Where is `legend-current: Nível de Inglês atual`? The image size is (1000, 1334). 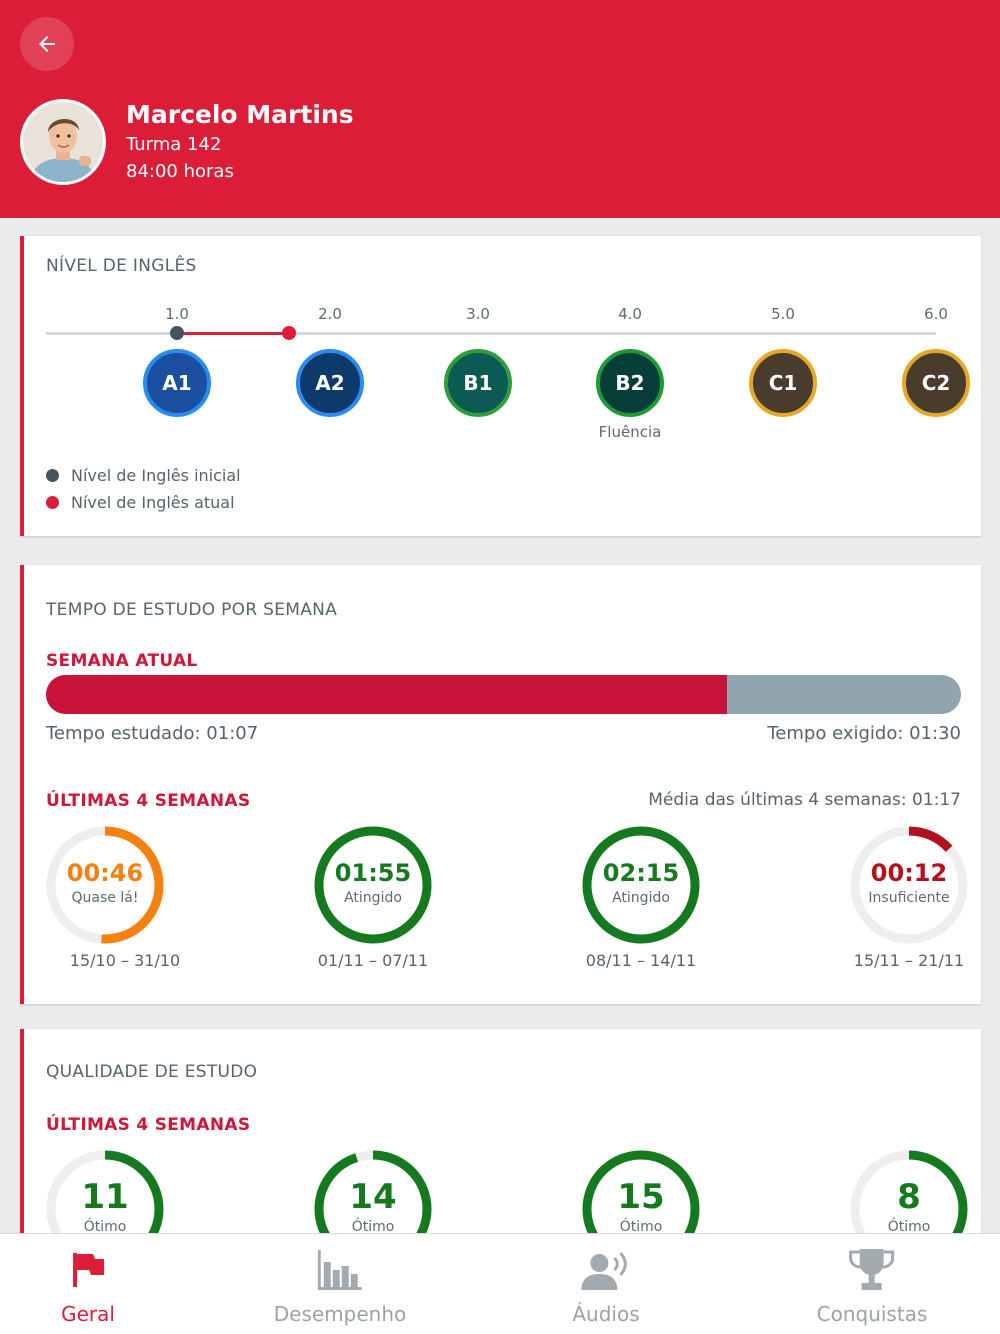
legend-current: Nível de Inglês atual is located at coordinates (140, 502).